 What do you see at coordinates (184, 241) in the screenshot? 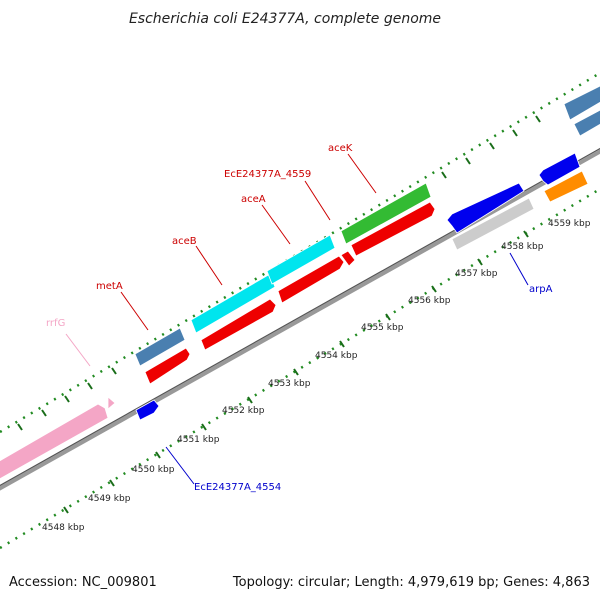
I see `label-aceB: aceB` at bounding box center [184, 241].